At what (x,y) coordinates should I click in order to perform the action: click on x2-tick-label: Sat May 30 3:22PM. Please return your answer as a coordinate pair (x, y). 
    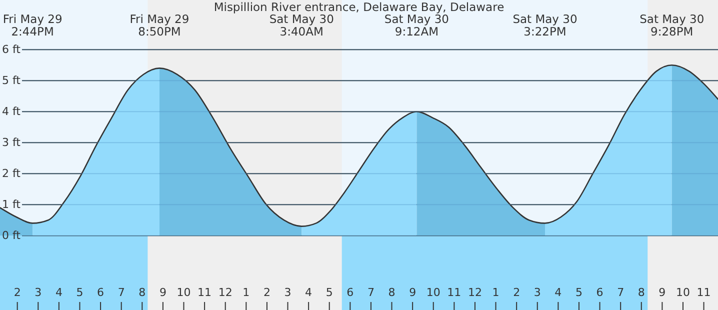
    Looking at the image, I should click on (545, 25).